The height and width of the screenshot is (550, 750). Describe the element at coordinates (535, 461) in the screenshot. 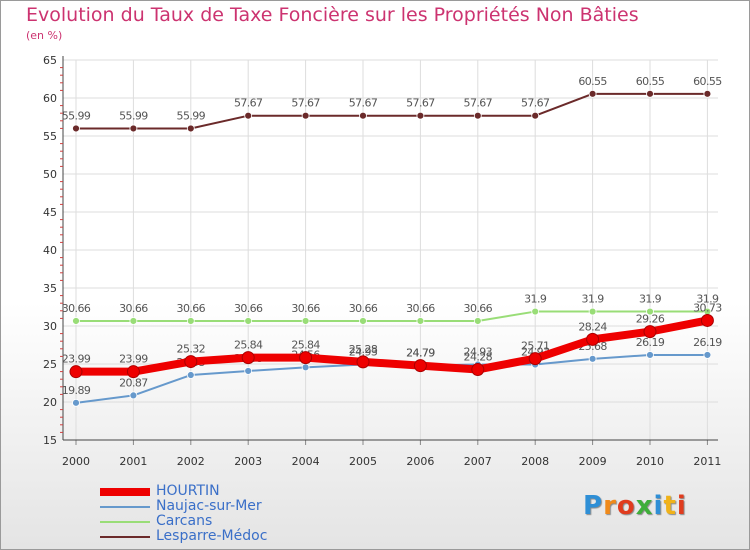

I see `x-tick-label: 2008` at that location.